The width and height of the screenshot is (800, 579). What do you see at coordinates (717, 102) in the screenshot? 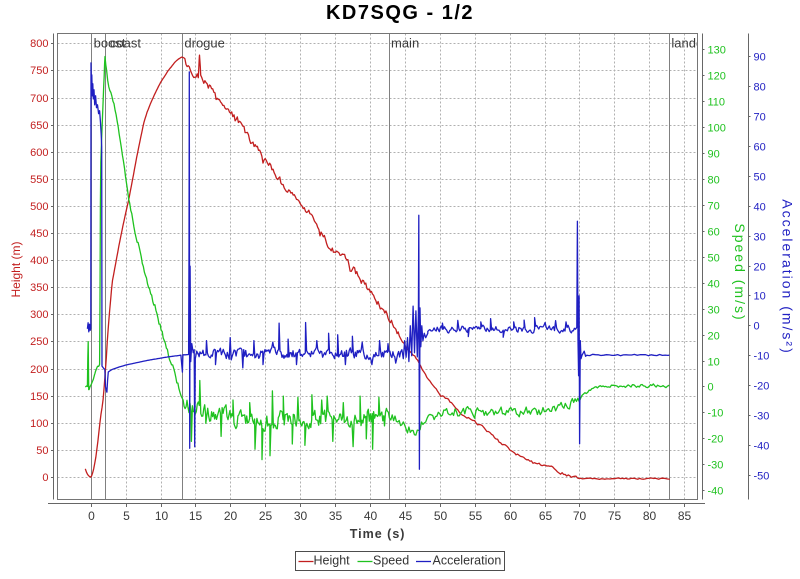
I see `svg-text: 110` at bounding box center [717, 102].